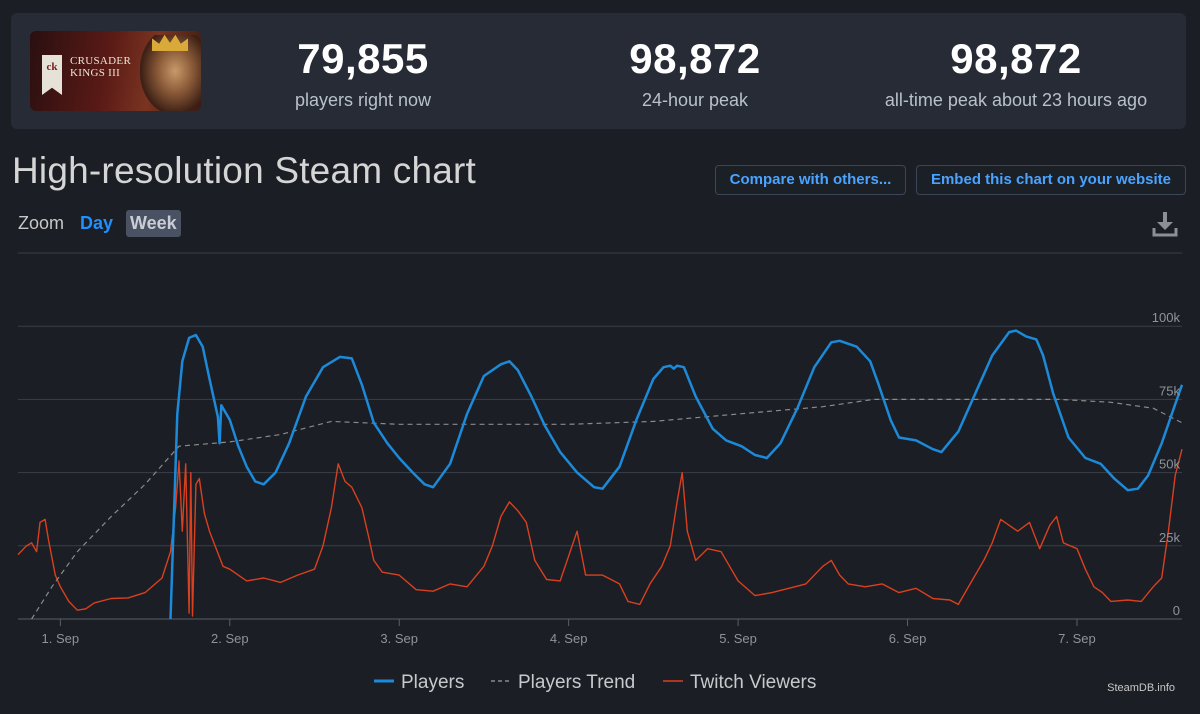 This screenshot has height=714, width=1200. What do you see at coordinates (1166, 317) in the screenshot?
I see `y-tick-label: 100k` at bounding box center [1166, 317].